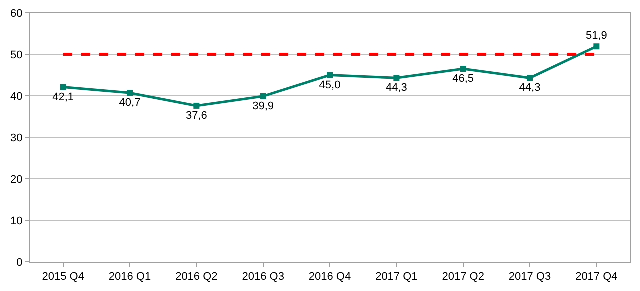 The width and height of the screenshot is (640, 291). Describe the element at coordinates (597, 277) in the screenshot. I see `x-tick-label: 2017 Q4` at that location.